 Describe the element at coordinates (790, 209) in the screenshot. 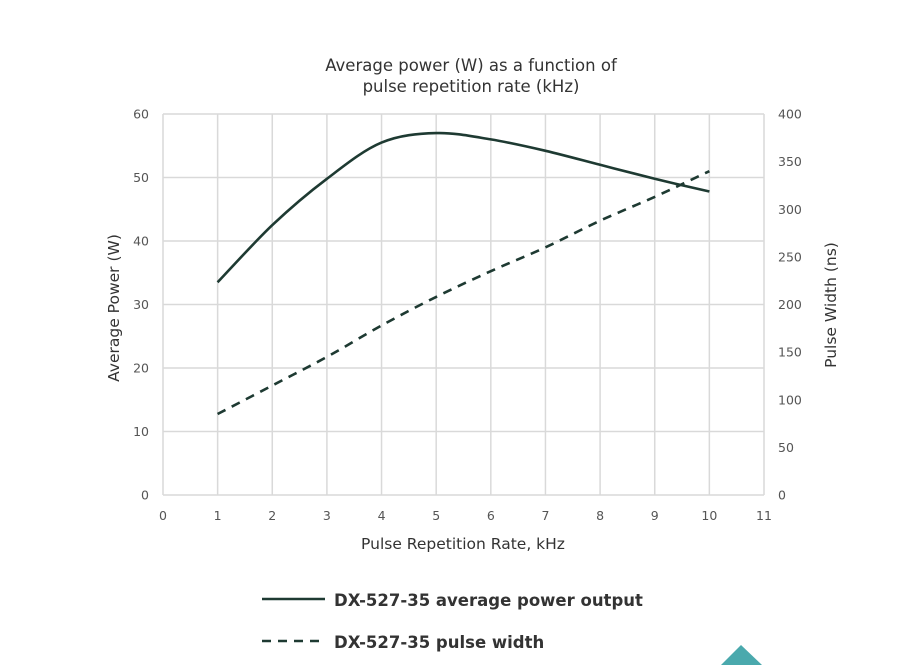

I see `y2-tick-label: 300` at that location.